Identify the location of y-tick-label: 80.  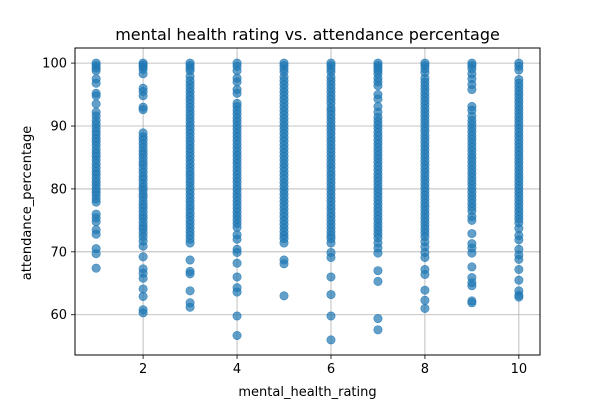
(58, 189).